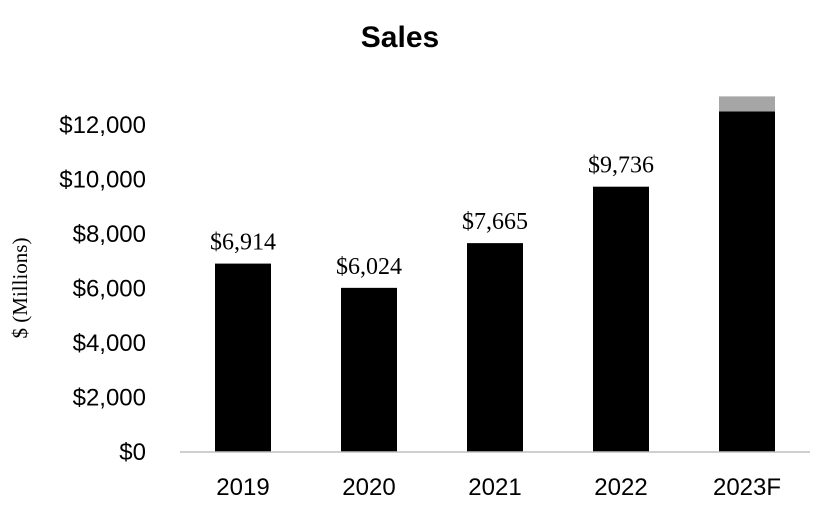 The image size is (831, 518). What do you see at coordinates (621, 166) in the screenshot?
I see `data-label-2022: $9,736` at bounding box center [621, 166].